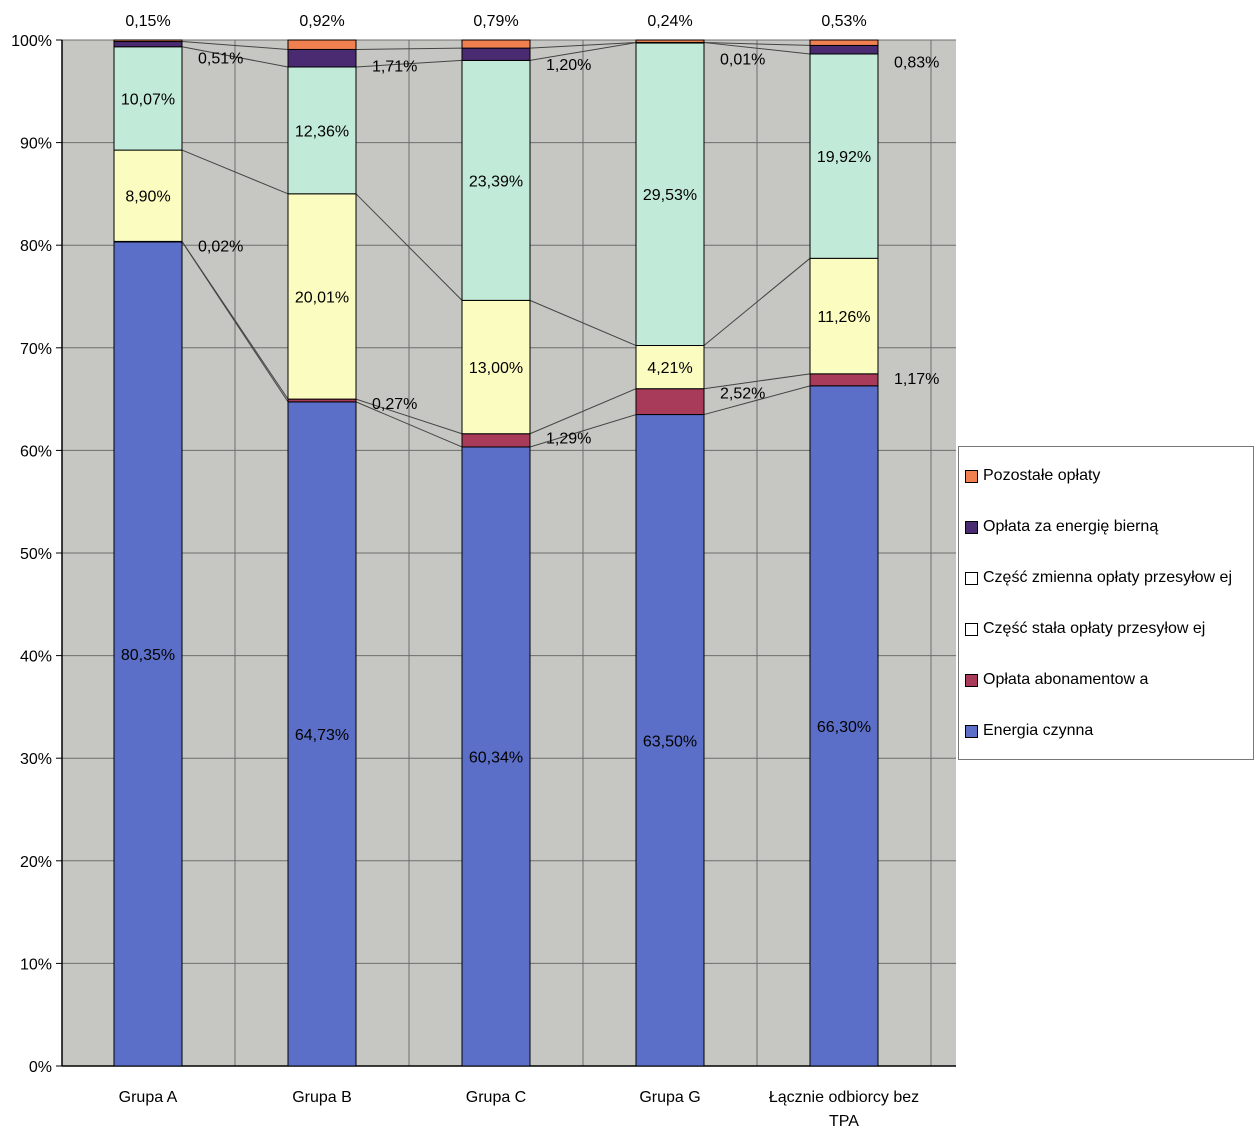  What do you see at coordinates (916, 62) in the screenshot?
I see `data-label: 0,83%` at bounding box center [916, 62].